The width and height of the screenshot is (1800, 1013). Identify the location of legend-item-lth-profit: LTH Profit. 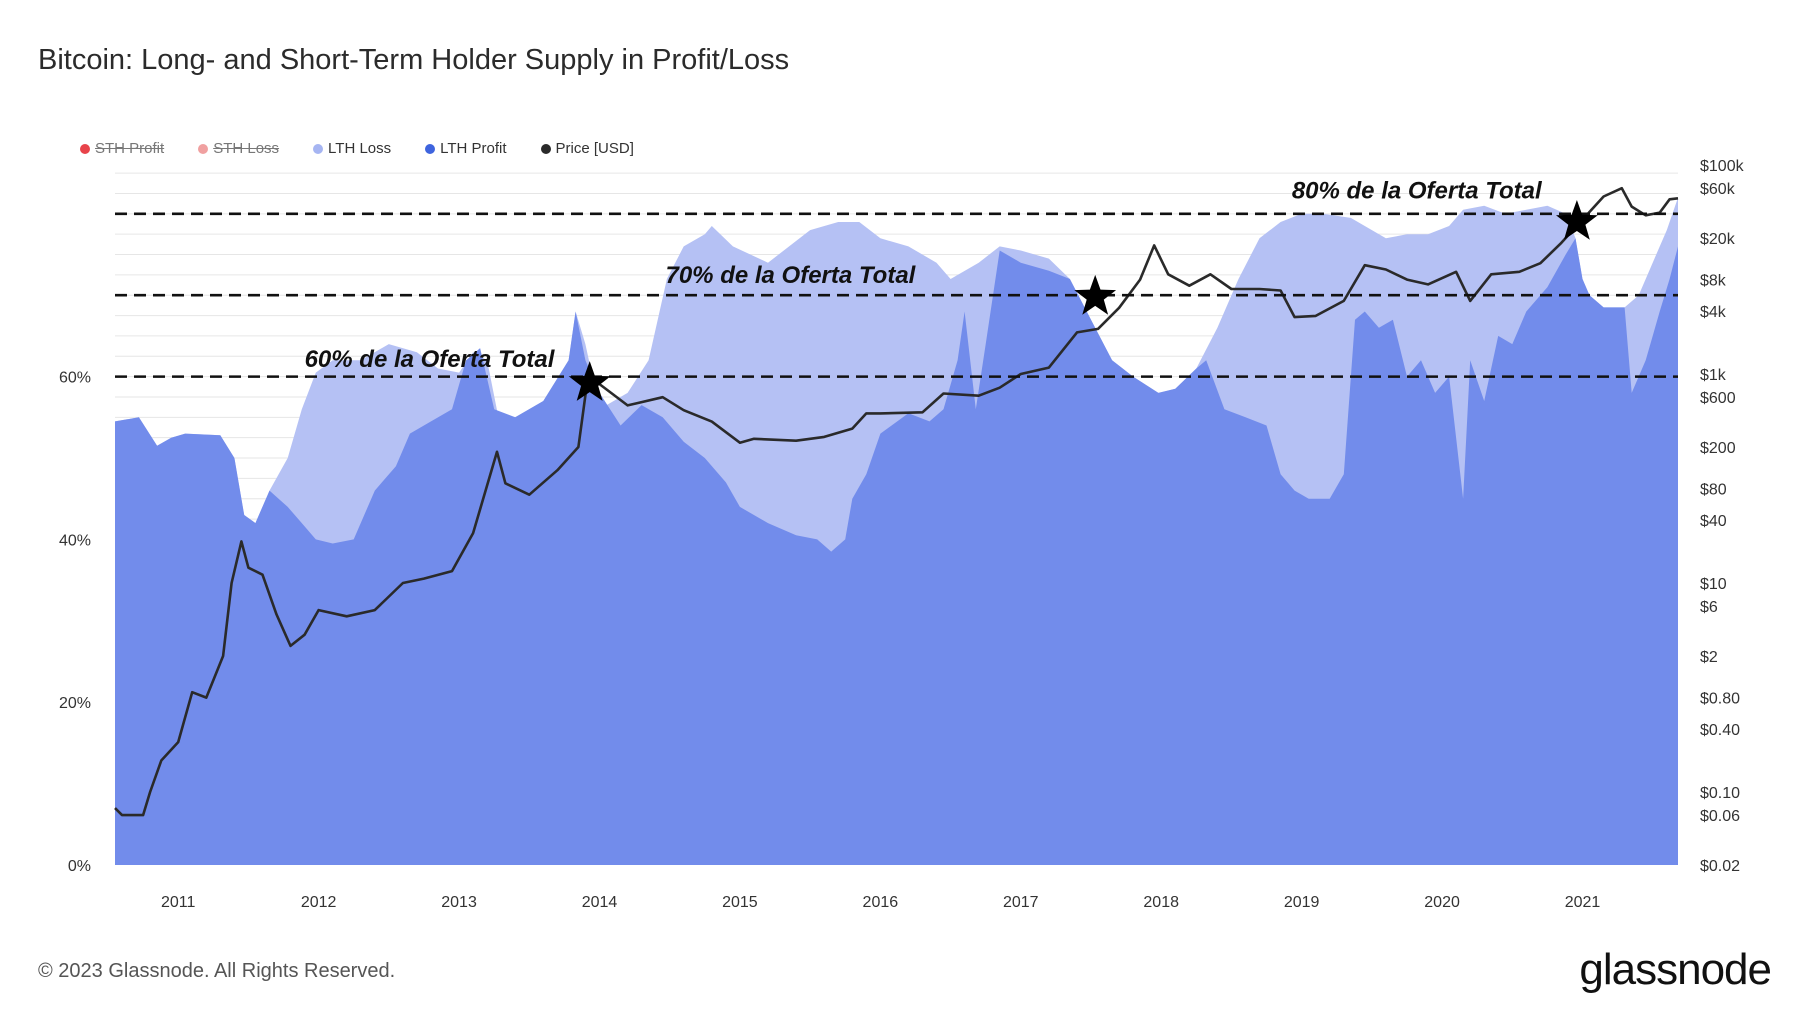
(466, 148).